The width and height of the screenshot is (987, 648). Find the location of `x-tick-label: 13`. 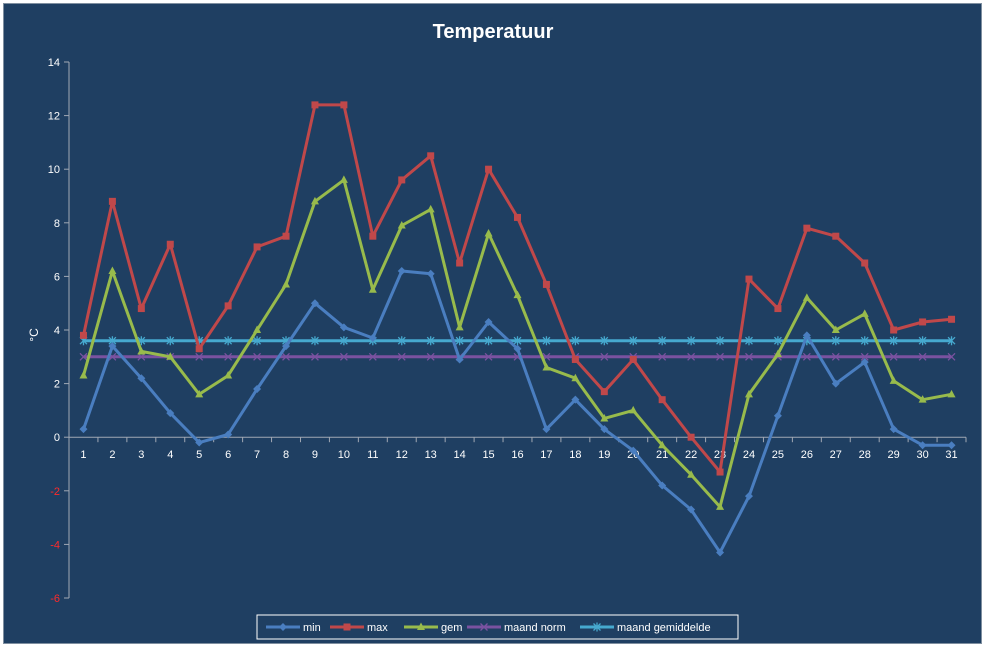

x-tick-label: 13 is located at coordinates (431, 455).